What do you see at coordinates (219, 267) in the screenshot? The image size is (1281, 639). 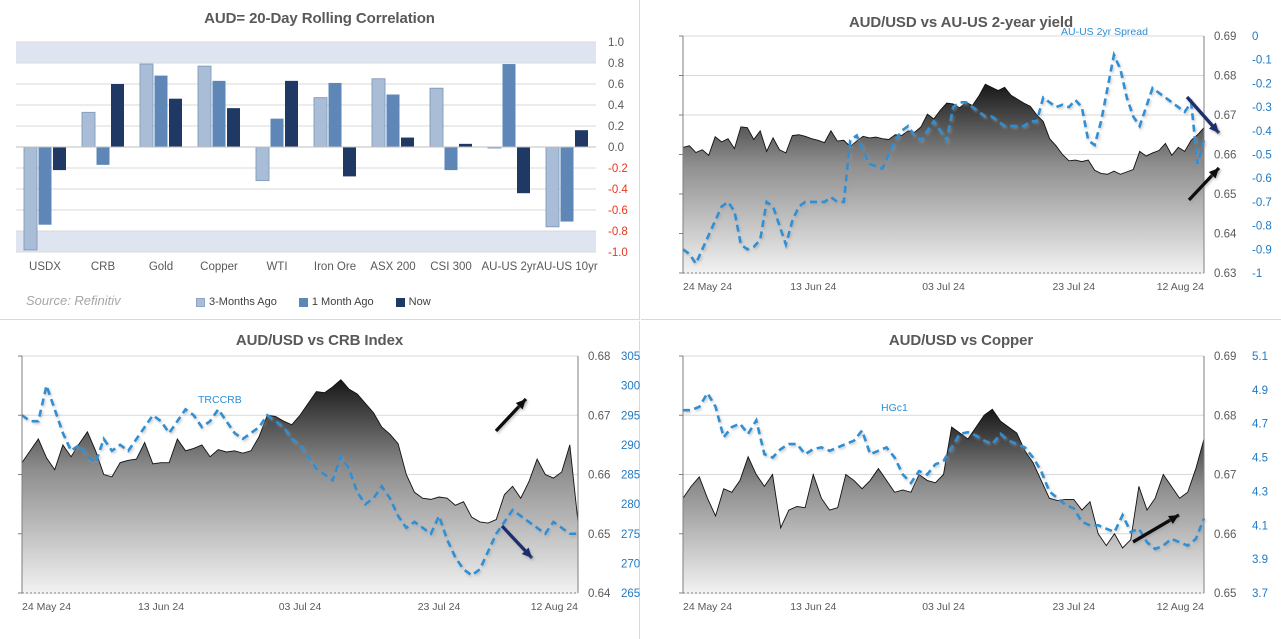 I see `category-label: Copper` at bounding box center [219, 267].